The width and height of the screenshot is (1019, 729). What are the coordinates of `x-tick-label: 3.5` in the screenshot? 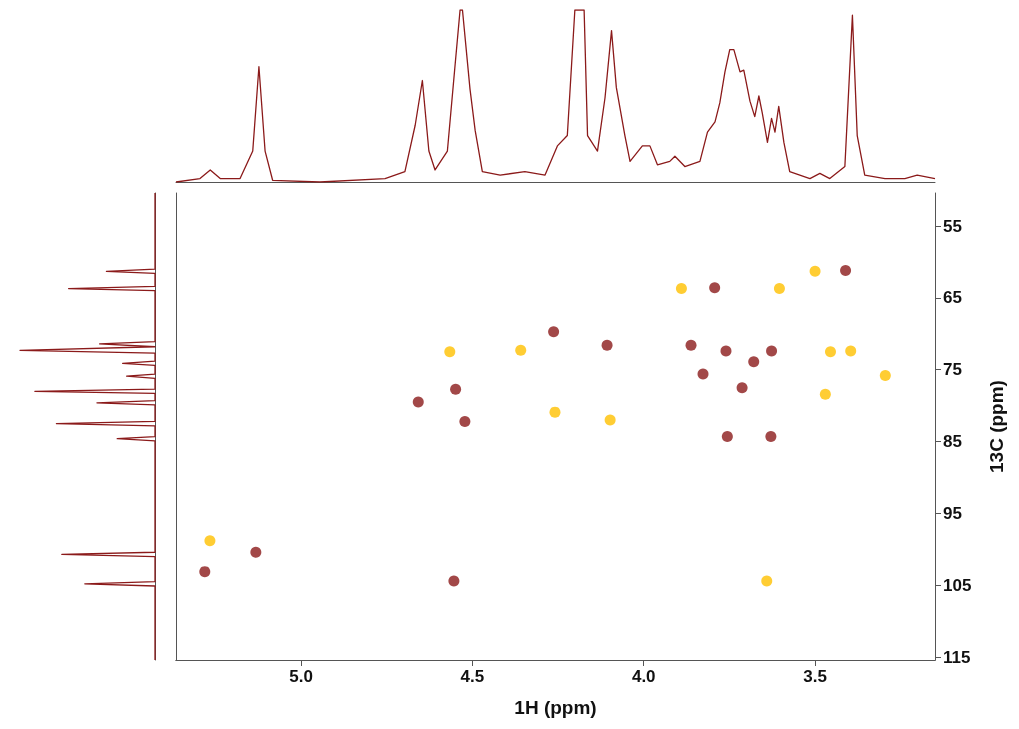 It's located at (815, 676).